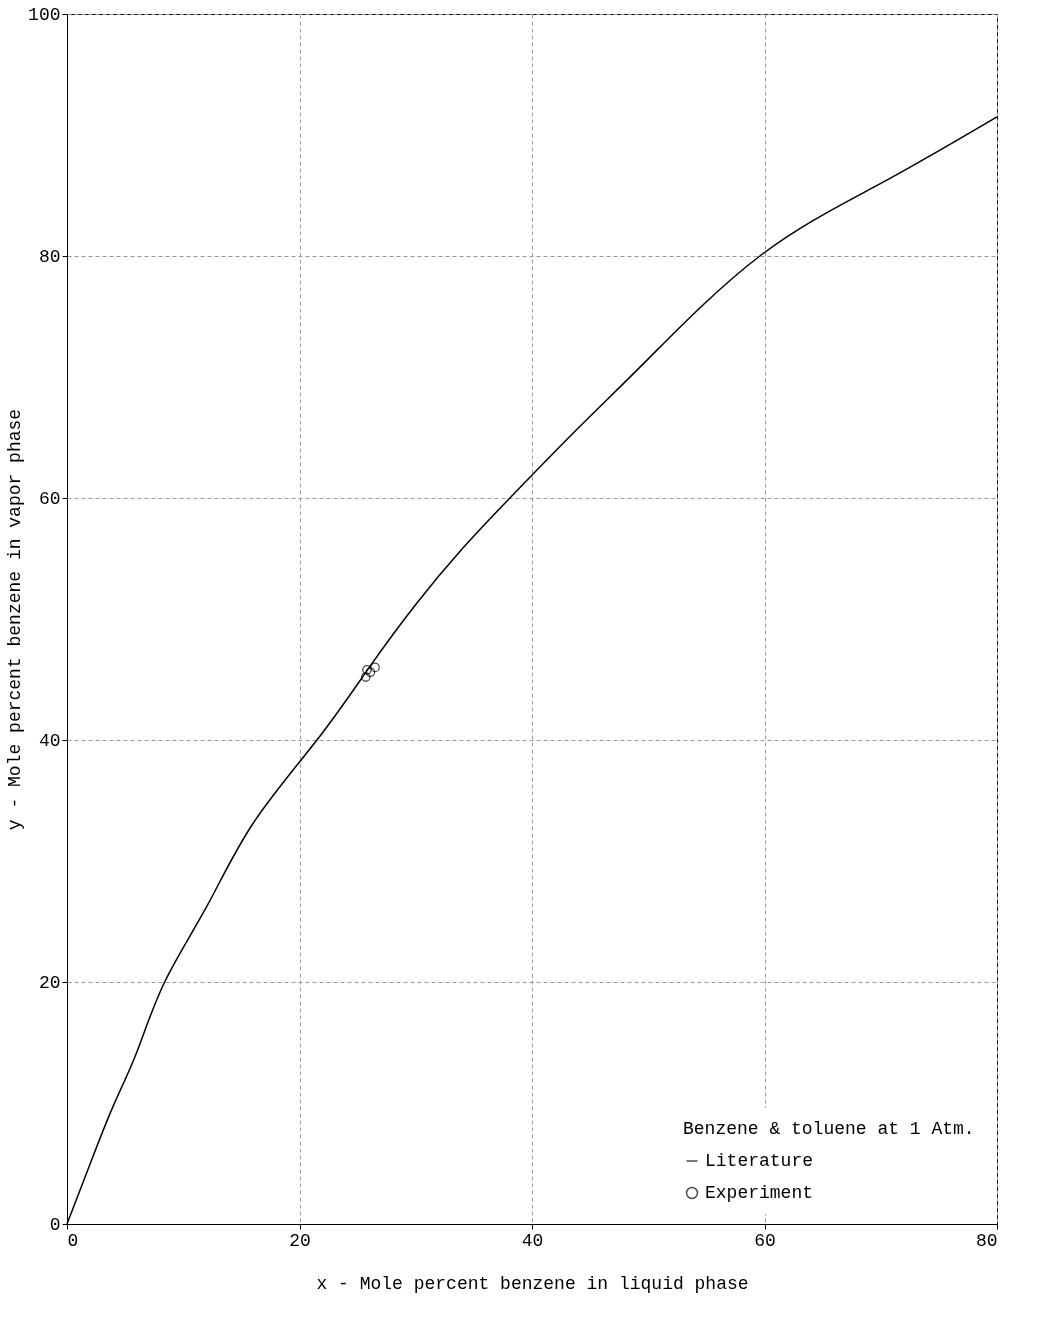 The height and width of the screenshot is (1331, 1048). Describe the element at coordinates (300, 1240) in the screenshot. I see `x-tick-label: 20` at that location.